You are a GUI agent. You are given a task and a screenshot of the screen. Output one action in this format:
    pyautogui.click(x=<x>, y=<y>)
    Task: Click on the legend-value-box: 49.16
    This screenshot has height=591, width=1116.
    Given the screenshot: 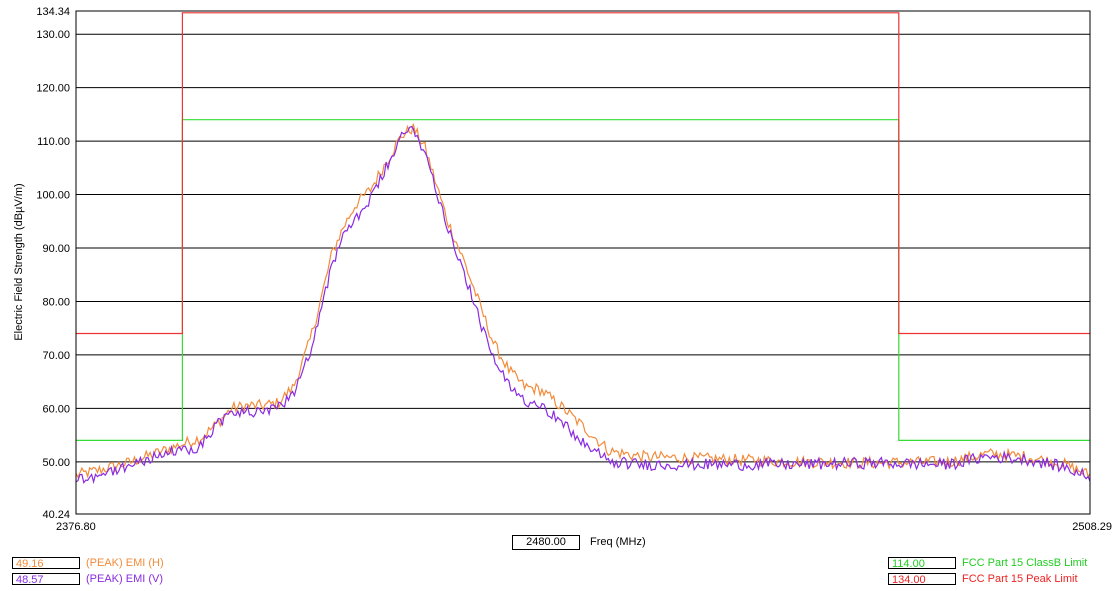 What is the action you would take?
    pyautogui.click(x=46, y=563)
    